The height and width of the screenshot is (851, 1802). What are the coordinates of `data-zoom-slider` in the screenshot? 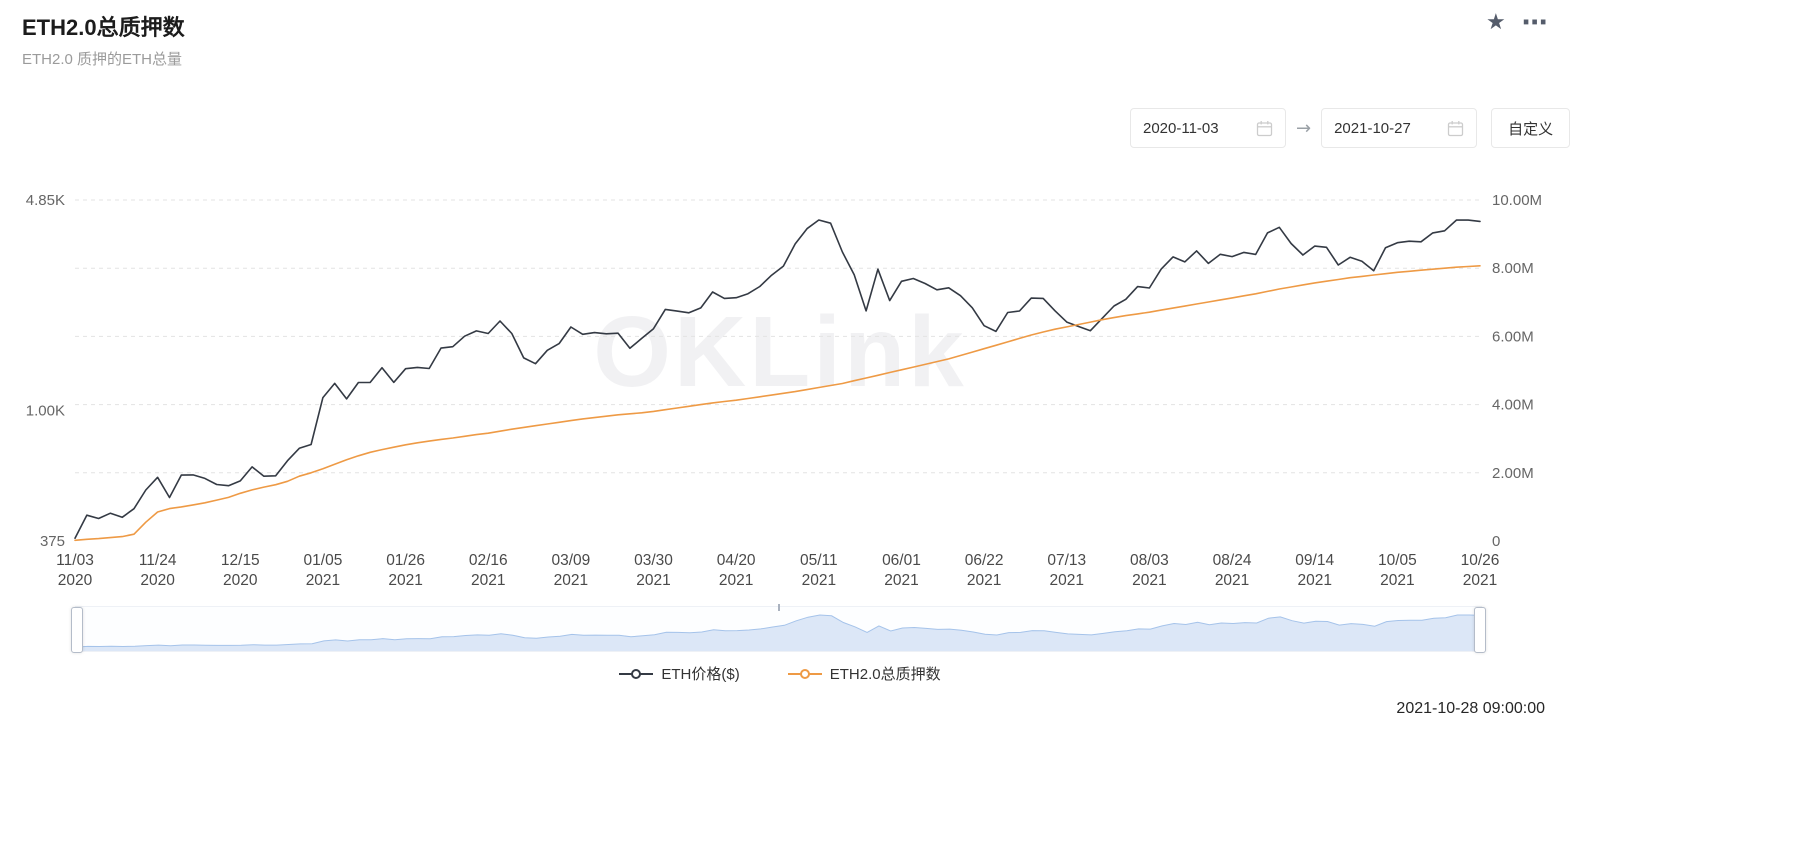 It's located at (778, 628).